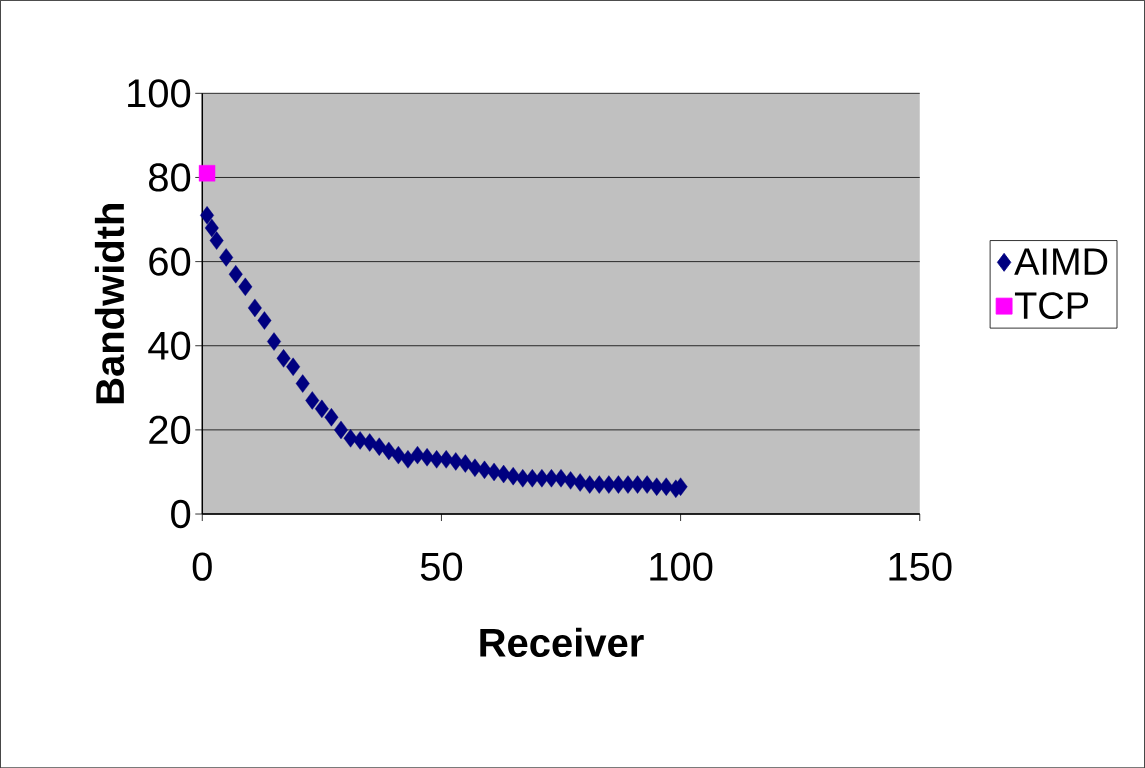  I want to click on y-tick-label: 40, so click(169, 345).